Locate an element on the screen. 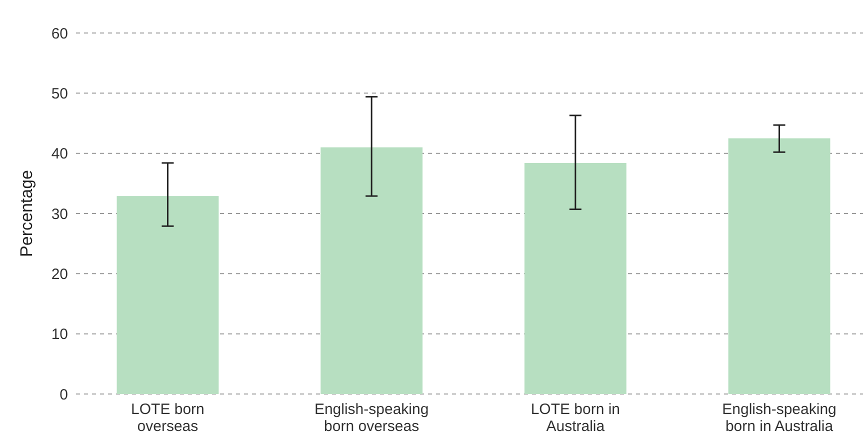 This screenshot has width=863, height=433. y-tick-label: 10 is located at coordinates (59, 335).